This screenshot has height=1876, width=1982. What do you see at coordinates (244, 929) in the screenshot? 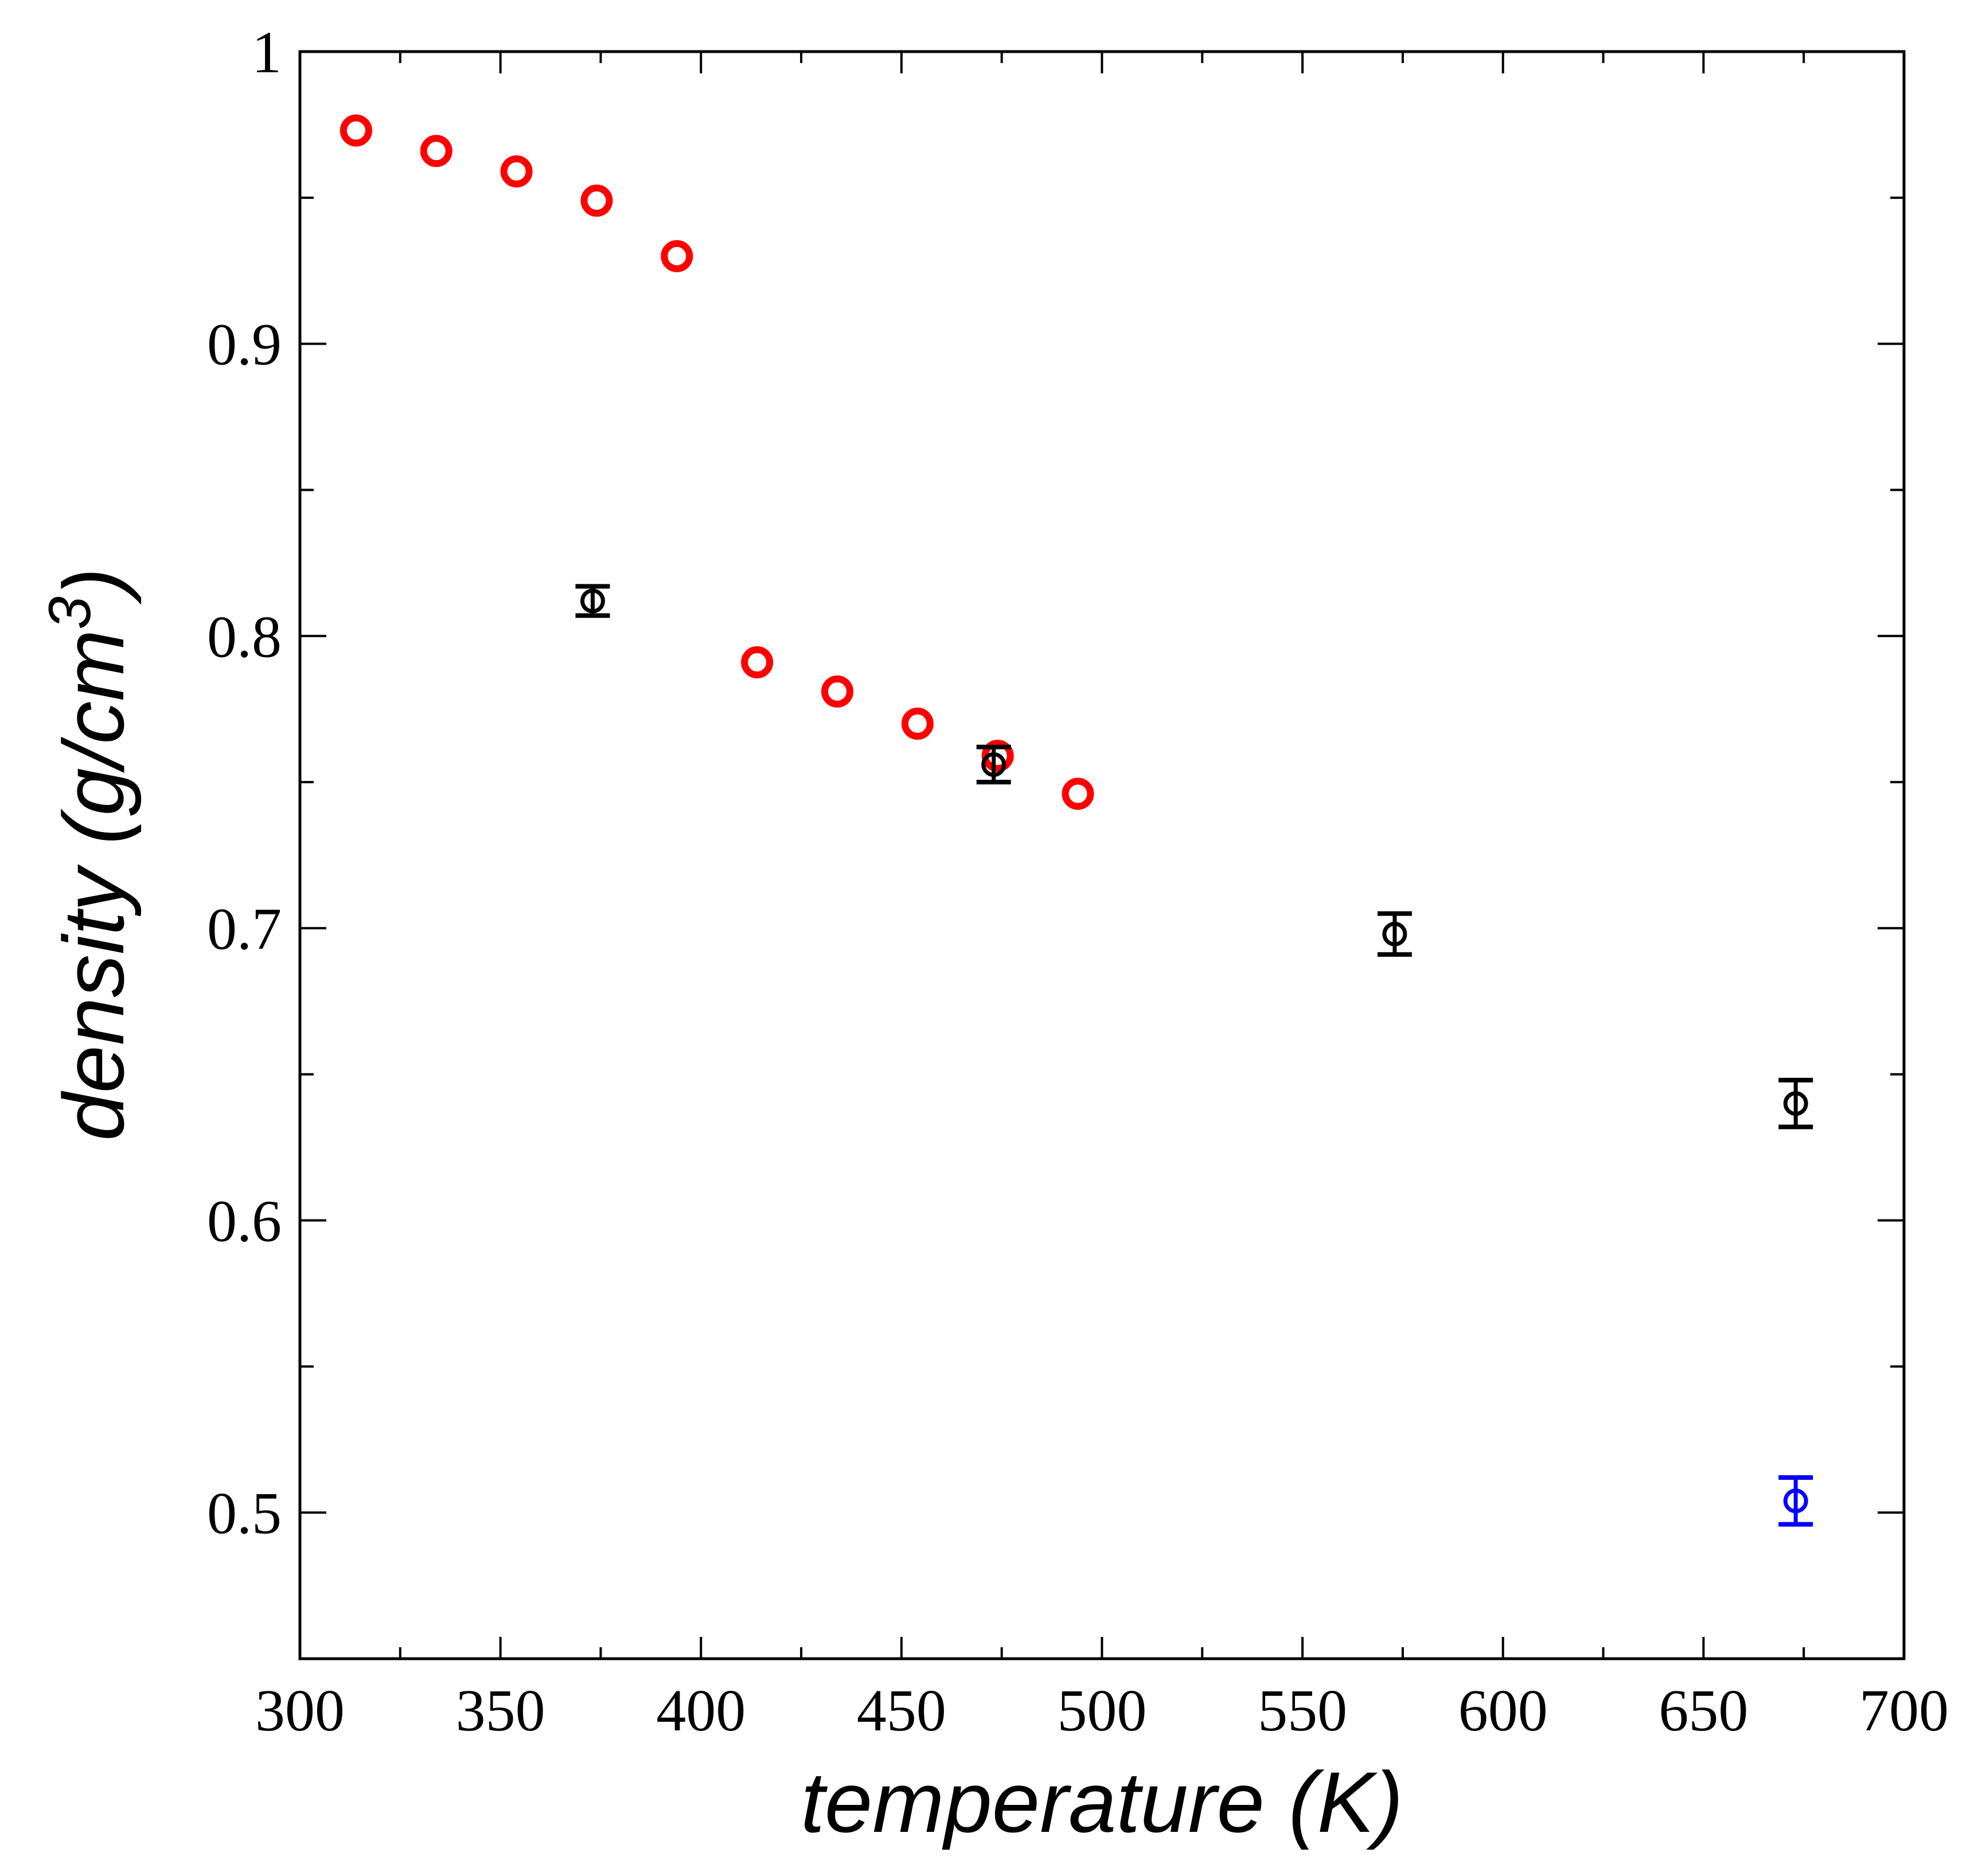
I see `y-tick-label: 0.7` at bounding box center [244, 929].